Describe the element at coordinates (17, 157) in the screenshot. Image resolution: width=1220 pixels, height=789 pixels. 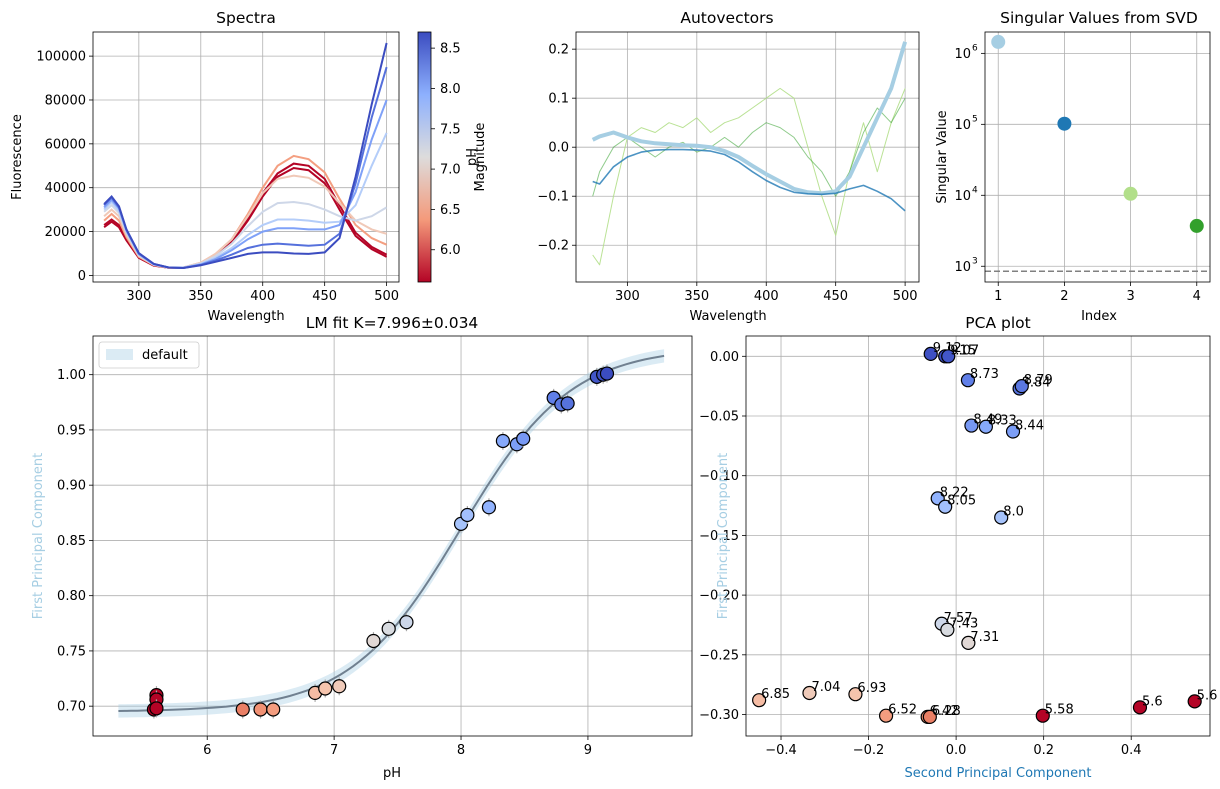
I see `spectra-ylabel: Fluorescence` at that location.